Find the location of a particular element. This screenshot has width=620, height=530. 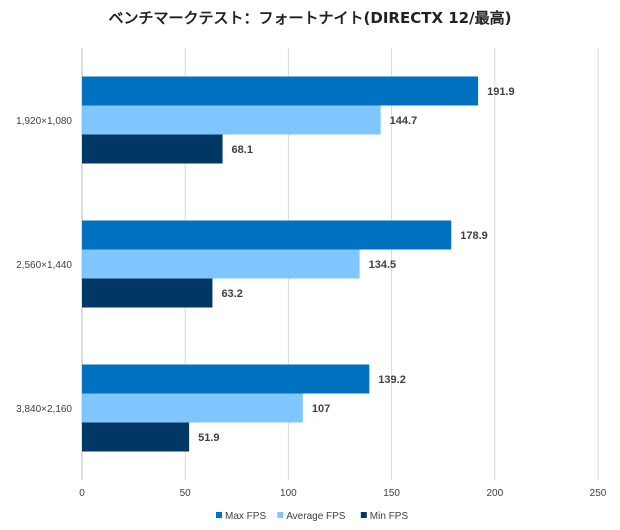

x-tick-label: 100 is located at coordinates (288, 493).